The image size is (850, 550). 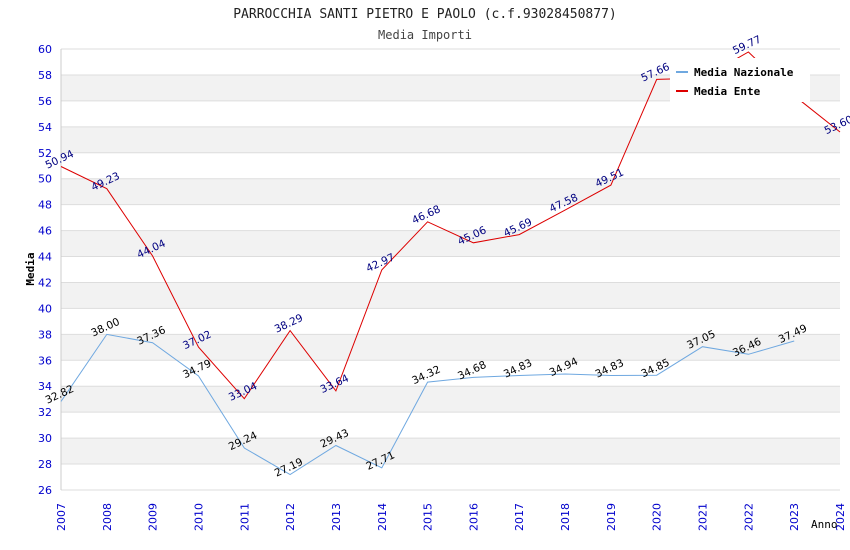 What do you see at coordinates (840, 517) in the screenshot?
I see `x-tick-label: 2024` at bounding box center [840, 517].